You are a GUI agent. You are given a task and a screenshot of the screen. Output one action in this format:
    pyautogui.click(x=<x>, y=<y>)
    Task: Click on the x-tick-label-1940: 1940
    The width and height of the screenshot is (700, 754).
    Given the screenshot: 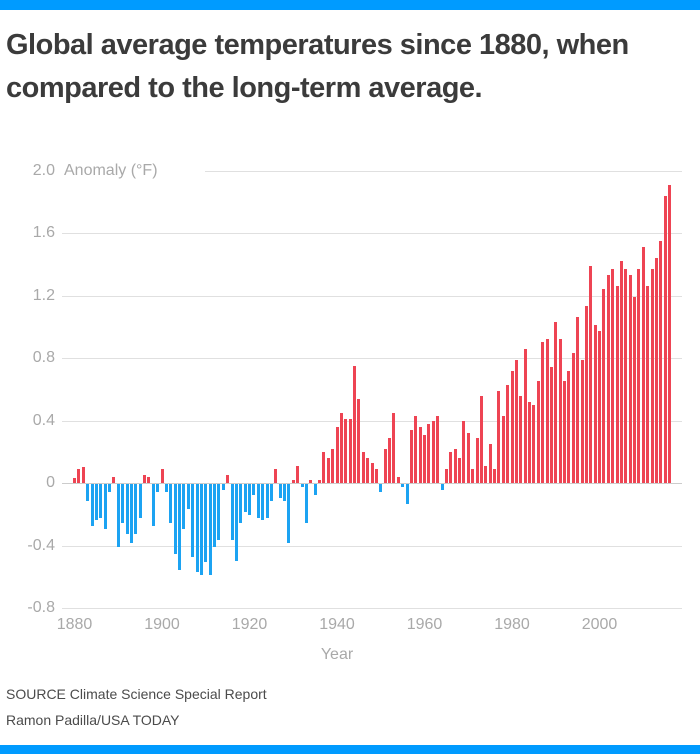 What is the action you would take?
    pyautogui.click(x=337, y=624)
    